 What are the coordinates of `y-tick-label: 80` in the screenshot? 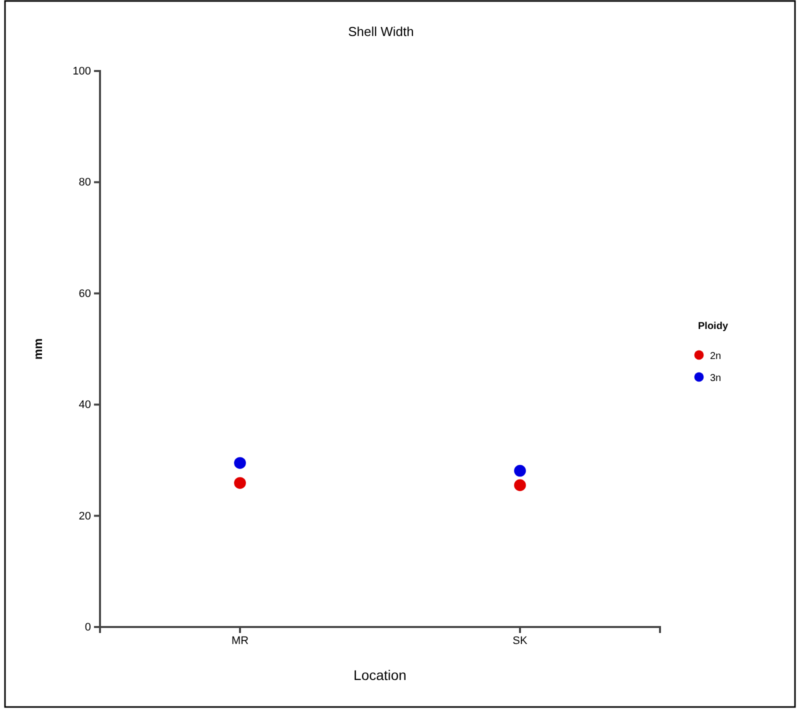 It's located at (84, 182).